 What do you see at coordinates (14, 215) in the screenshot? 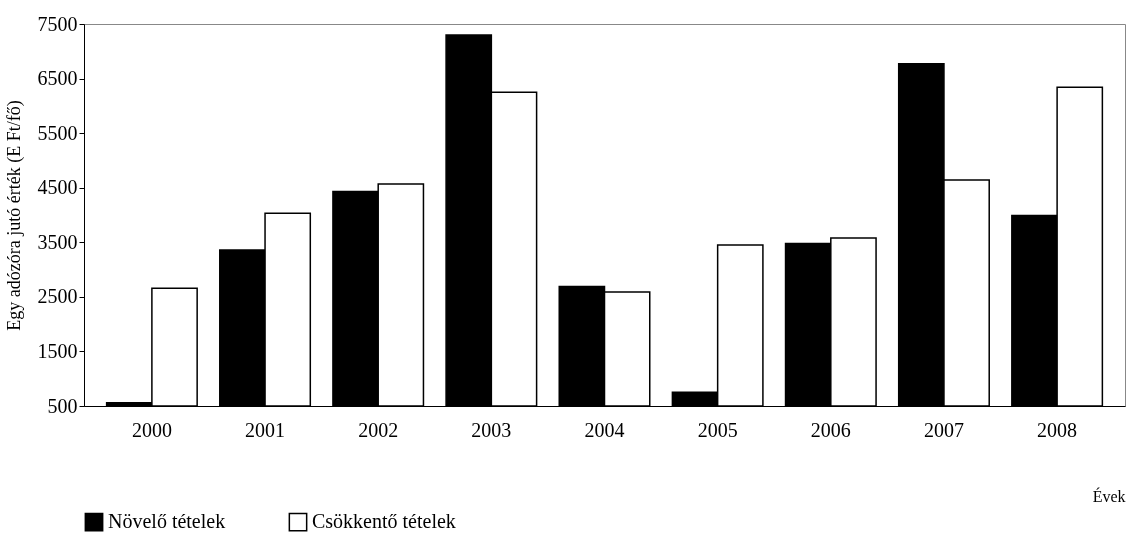
I see `y-axis-title: Egy adózóra jutó érték (E Ft/fő)` at bounding box center [14, 215].